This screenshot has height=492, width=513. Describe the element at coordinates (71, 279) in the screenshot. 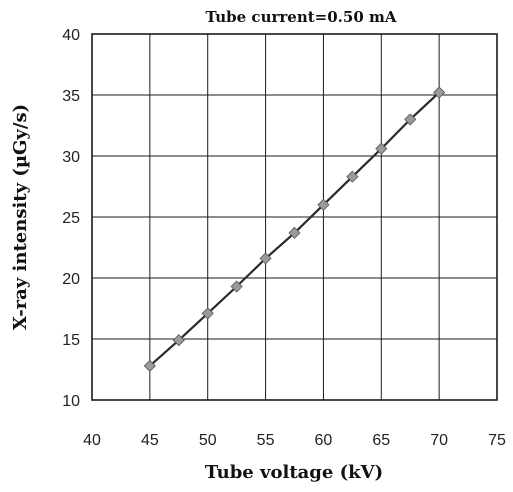

I see `y-tick-label: 20` at that location.